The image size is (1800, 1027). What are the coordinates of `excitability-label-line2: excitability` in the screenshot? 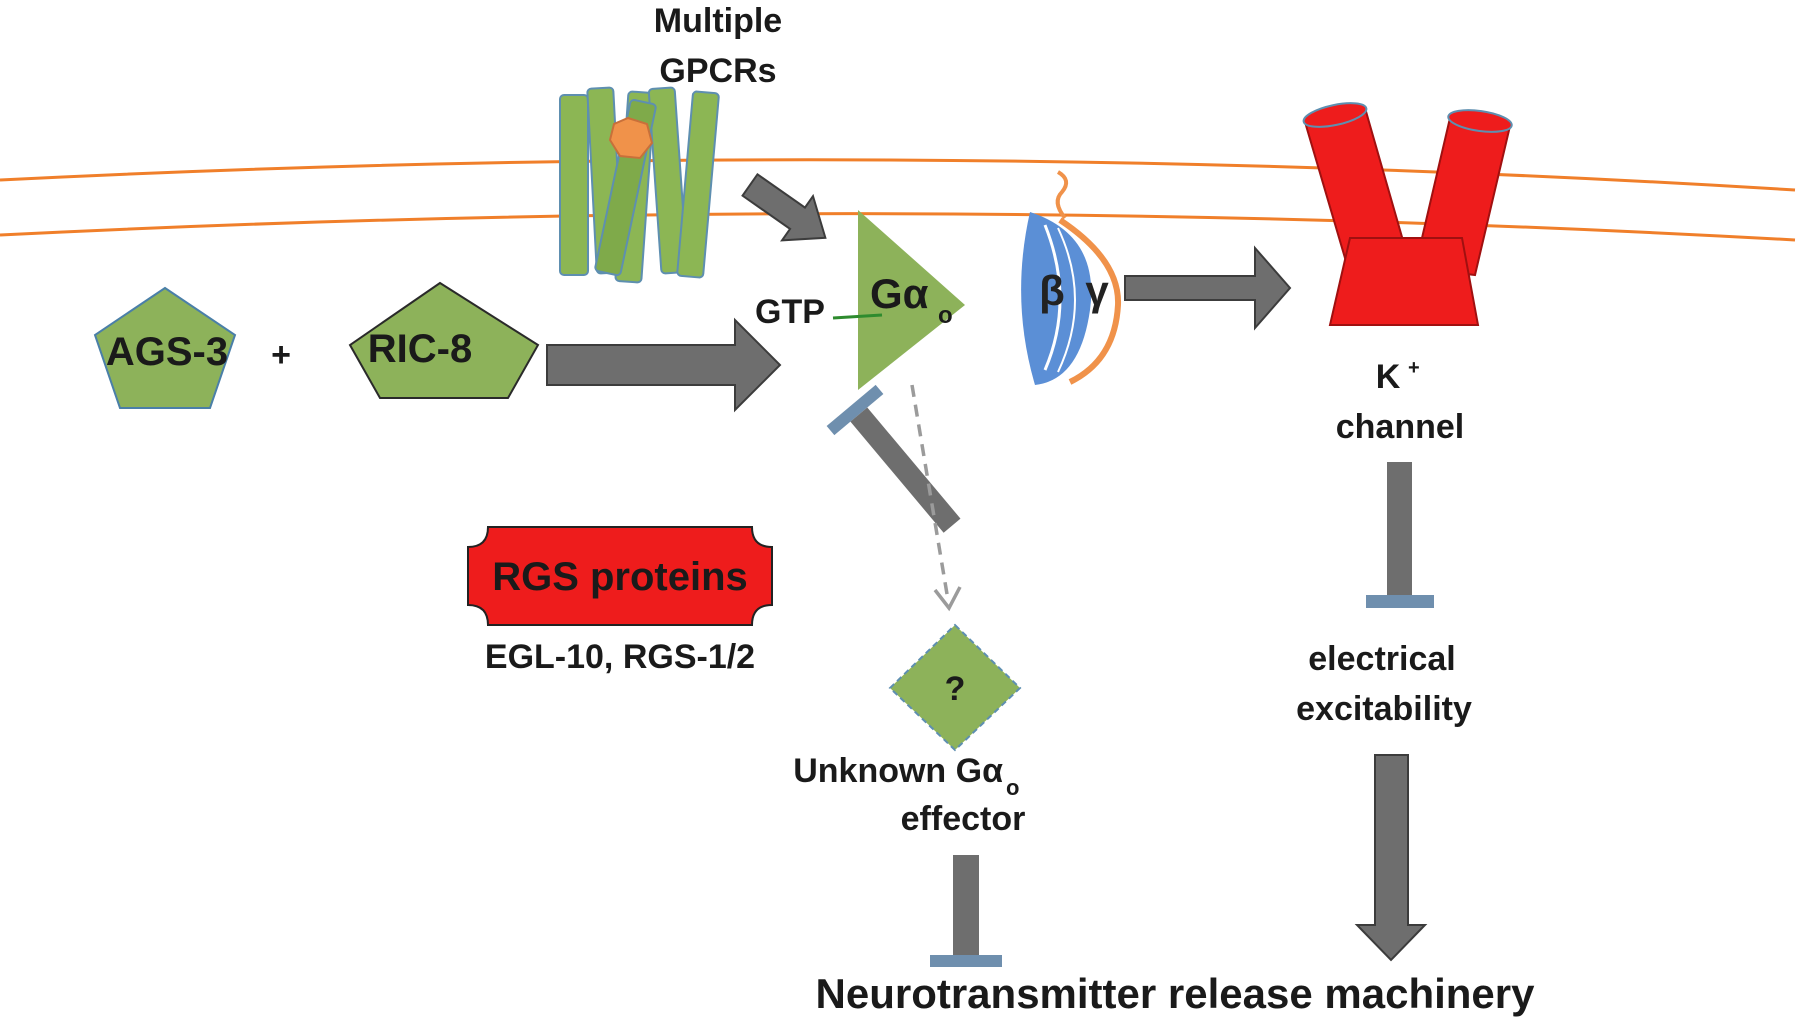 It's located at (1384, 709).